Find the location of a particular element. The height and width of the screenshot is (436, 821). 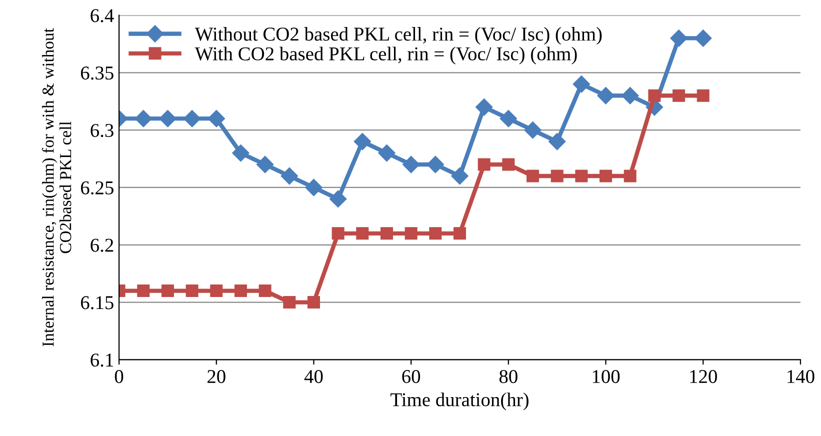

y-tick-label: 6.1 is located at coordinates (102, 360).